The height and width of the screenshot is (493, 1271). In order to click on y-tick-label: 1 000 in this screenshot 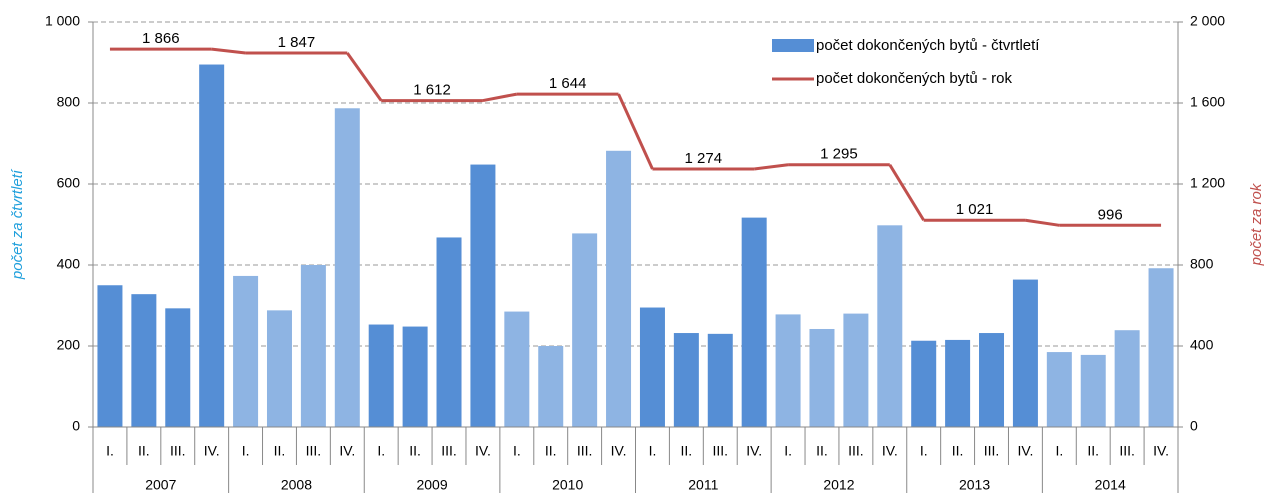, I will do `click(62, 21)`.